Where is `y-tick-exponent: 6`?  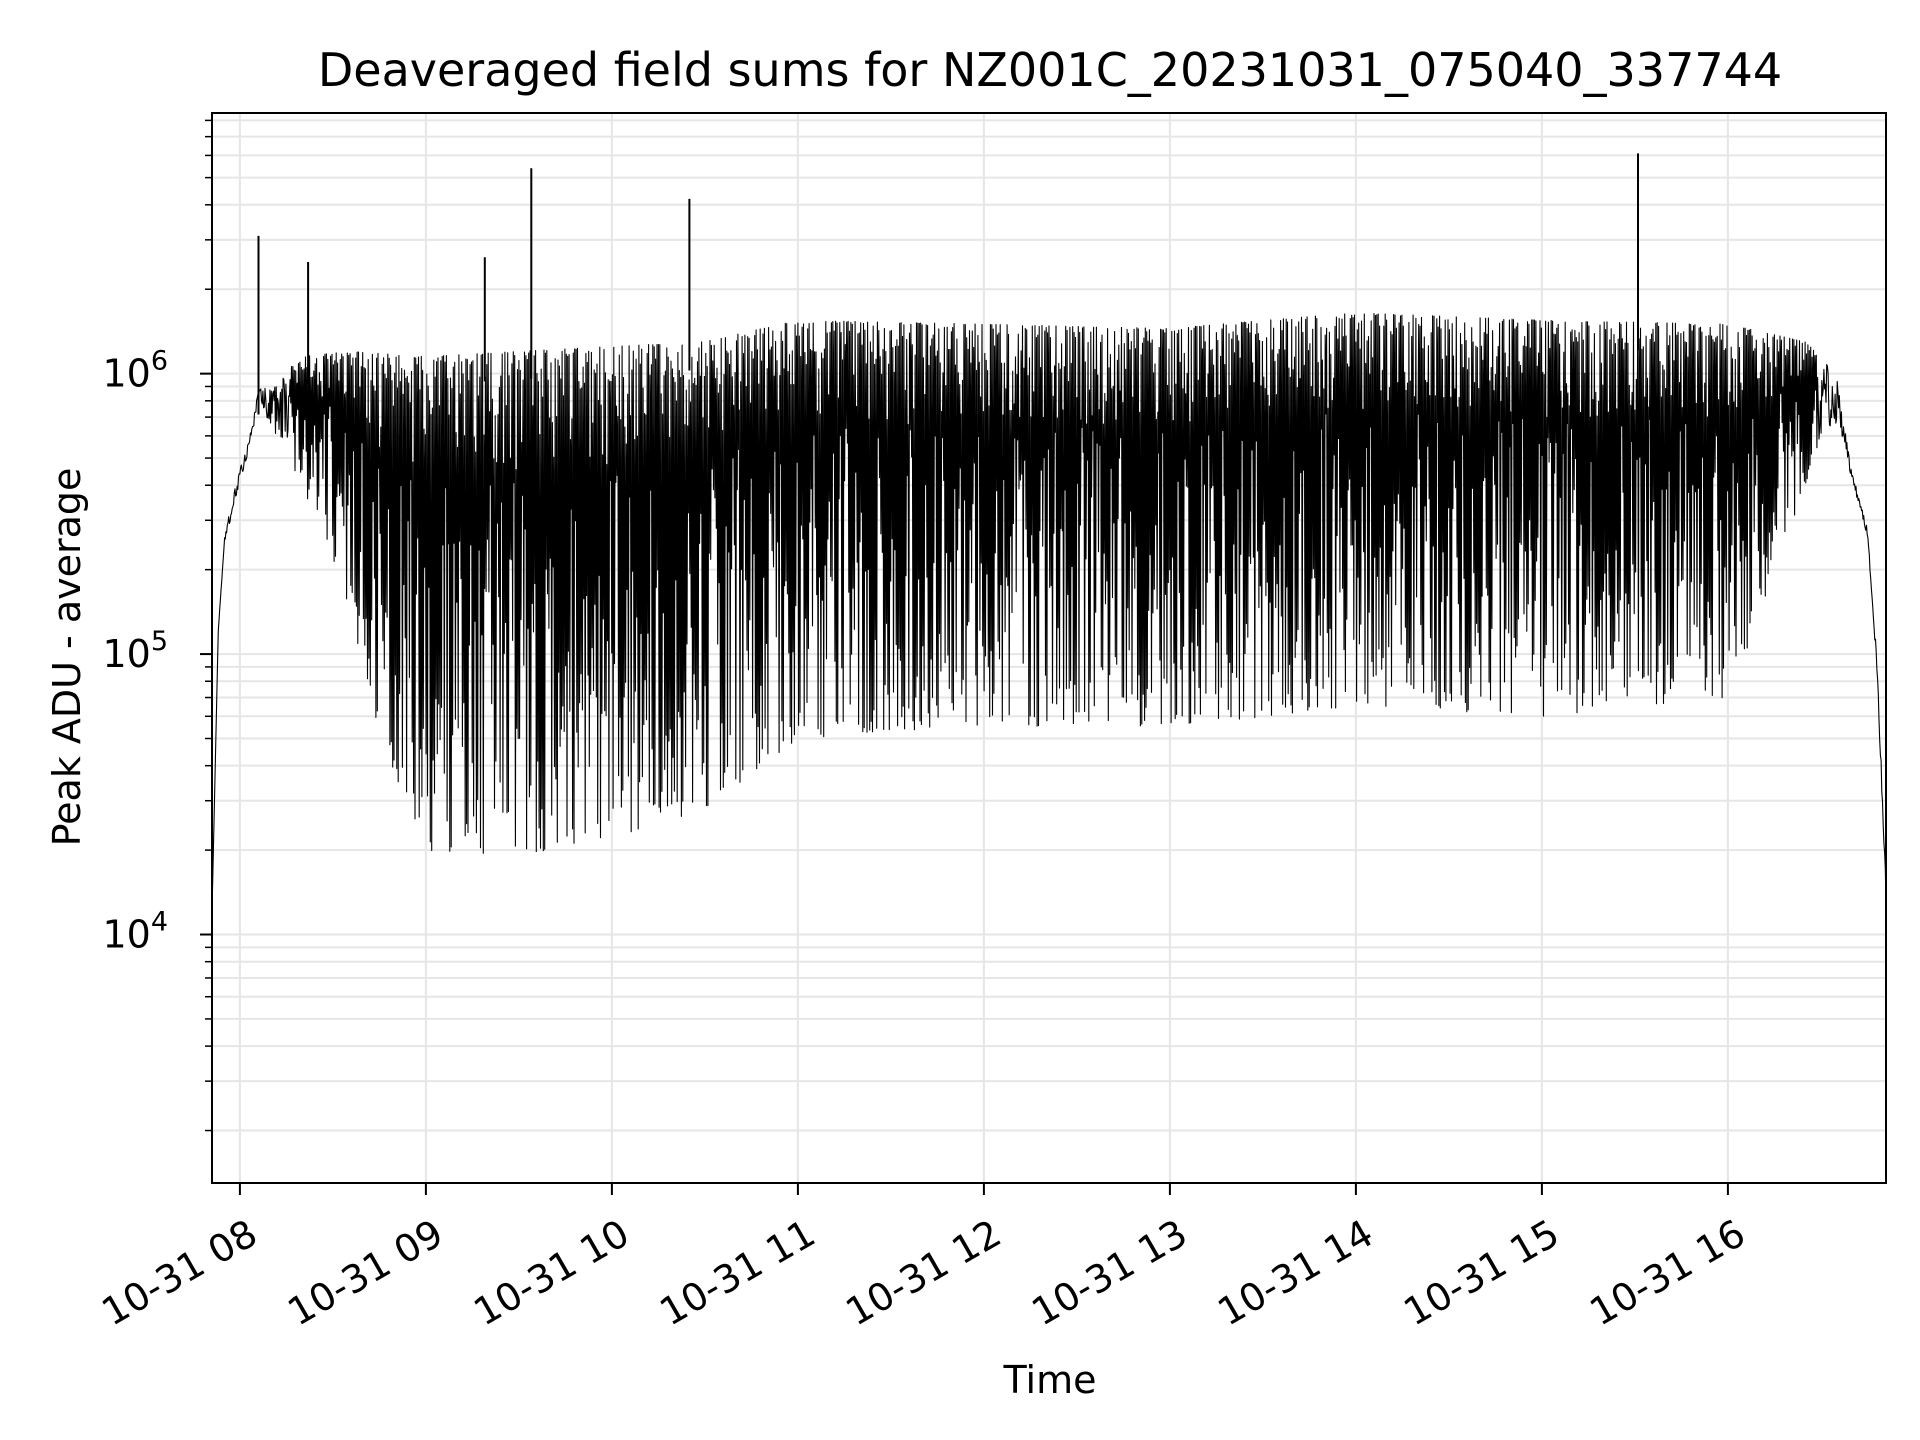
y-tick-exponent: 6 is located at coordinates (159, 361).